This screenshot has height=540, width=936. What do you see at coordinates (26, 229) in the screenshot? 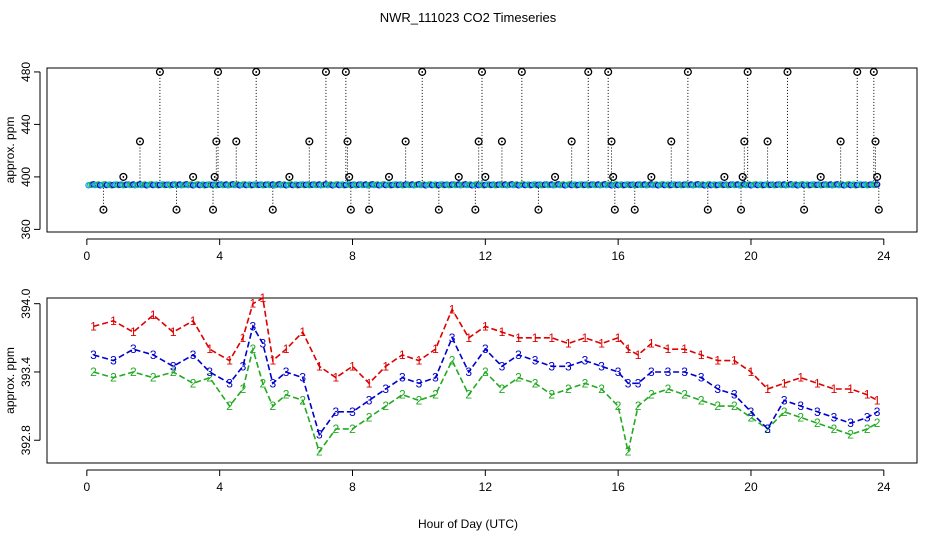
I see `y-tick-label: 360` at bounding box center [26, 229].